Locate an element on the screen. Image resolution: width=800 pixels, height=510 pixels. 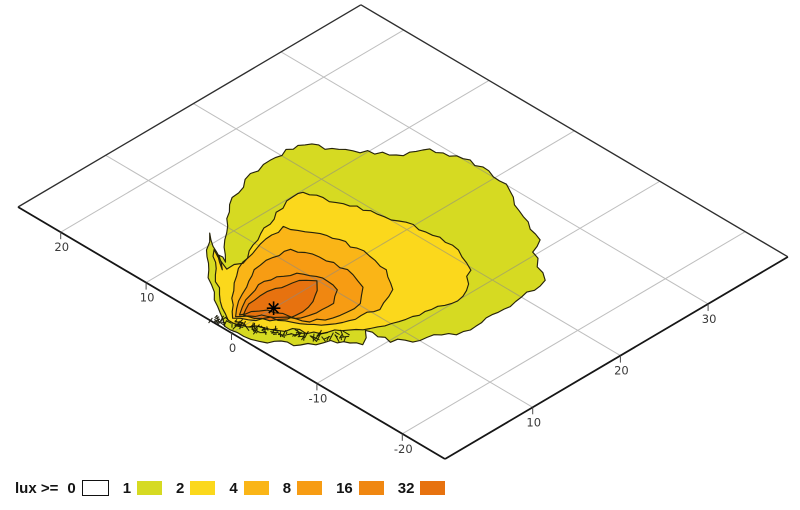
legend-label-16: 16 is located at coordinates (344, 488).